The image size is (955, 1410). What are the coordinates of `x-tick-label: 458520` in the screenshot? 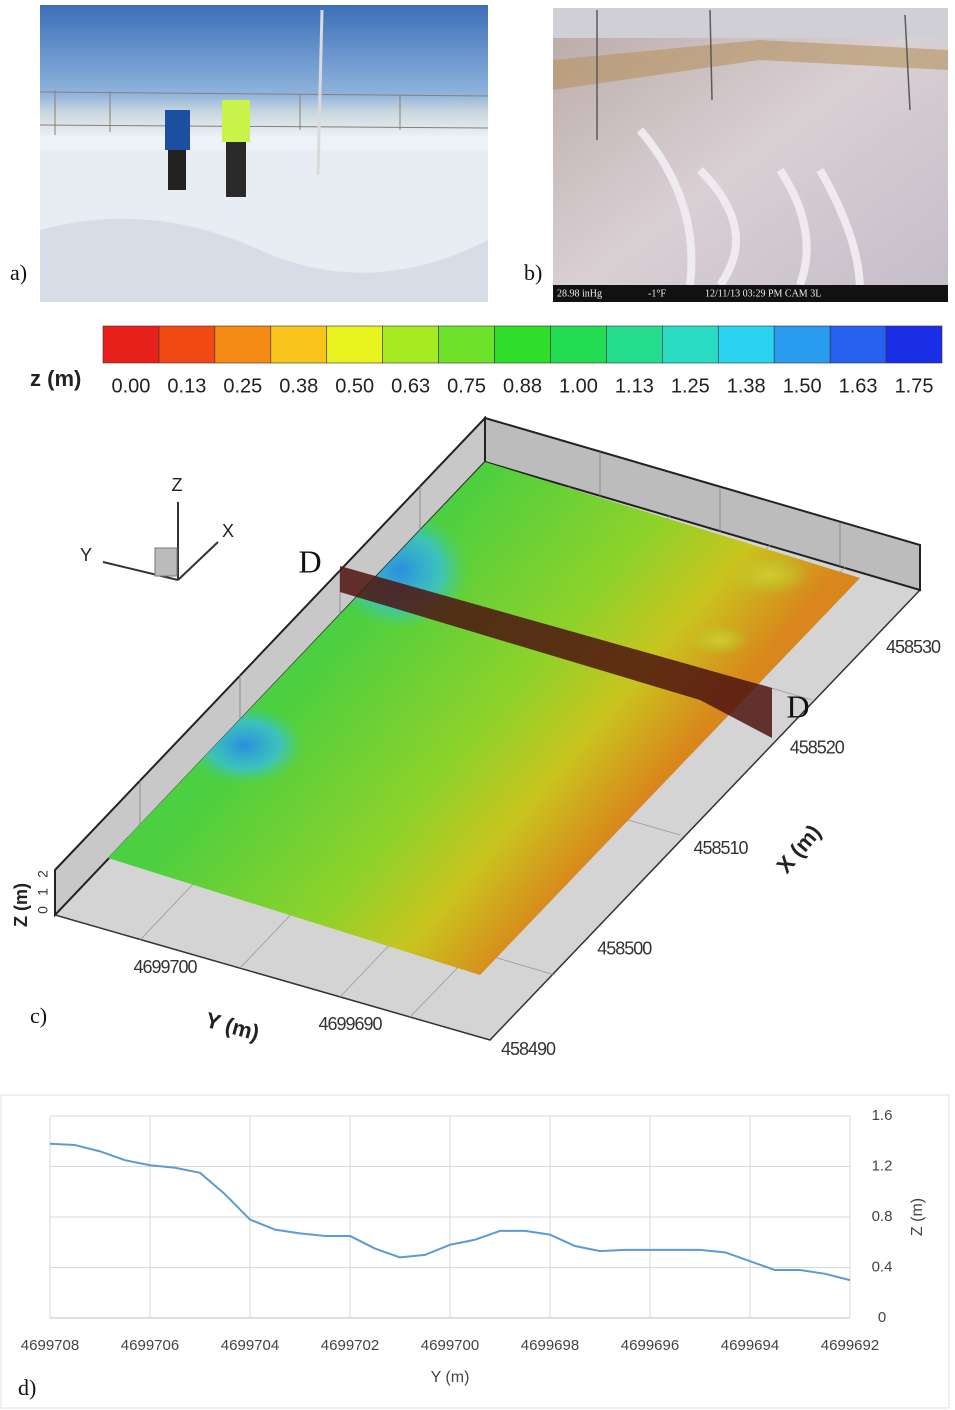 It's located at (817, 747).